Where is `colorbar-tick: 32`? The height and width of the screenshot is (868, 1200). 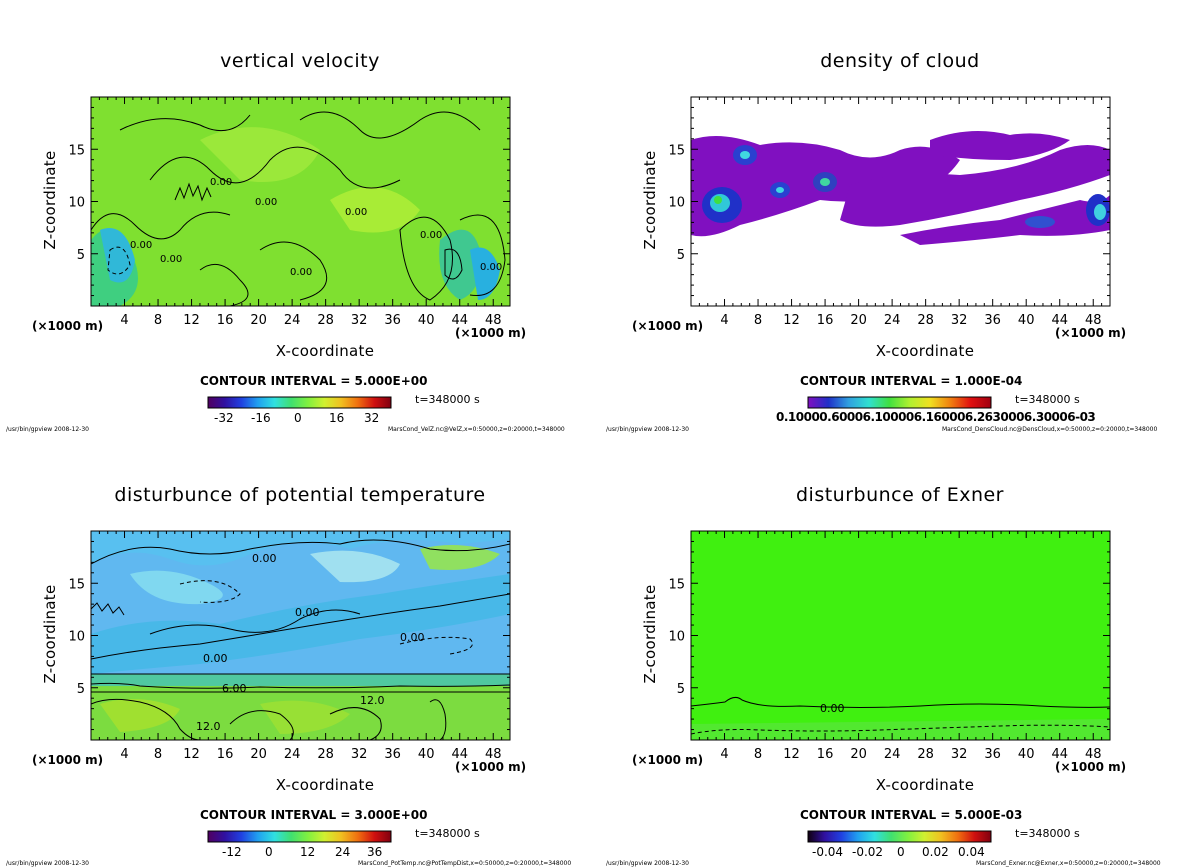 colorbar-tick: 32 is located at coordinates (372, 418).